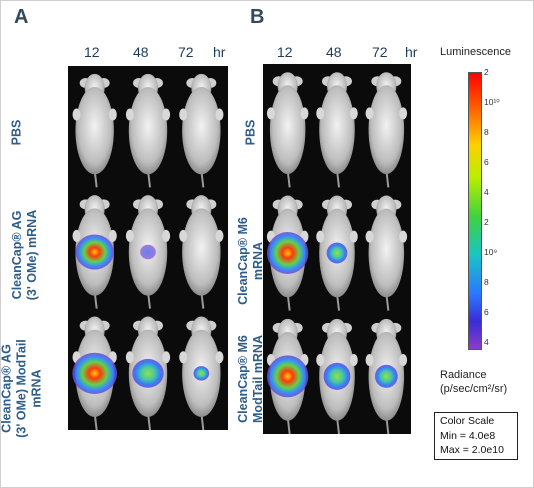 Image resolution: width=534 pixels, height=488 pixels. I want to click on radiance-label: Radiance (p/sec/cm²/sr), so click(474, 382).